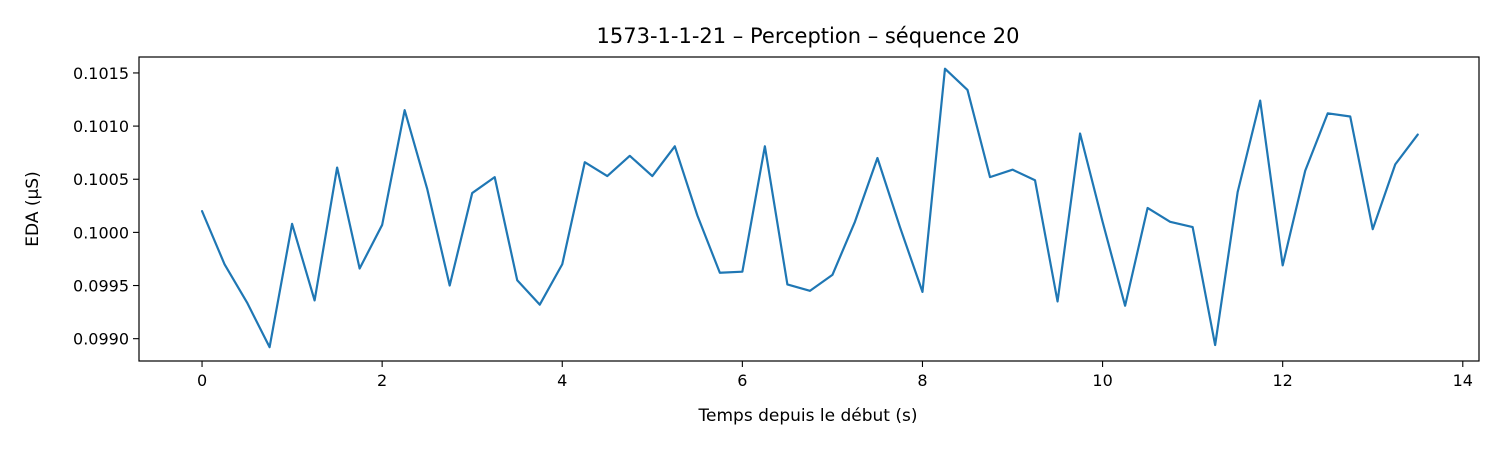  What do you see at coordinates (808, 36) in the screenshot?
I see `chart-title: 1573-1-1-21 – Perception – séquence 20` at bounding box center [808, 36].